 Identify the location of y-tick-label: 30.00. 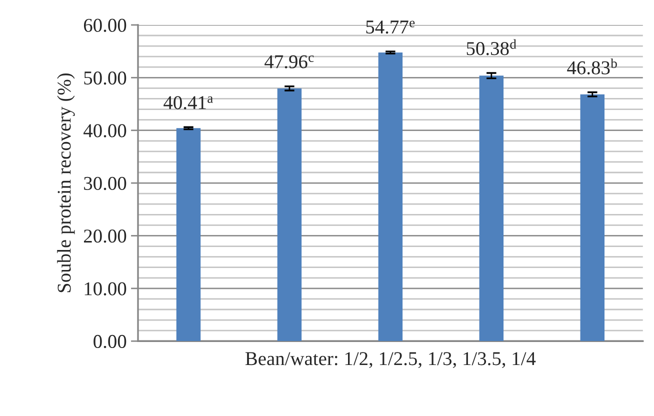
(105, 183).